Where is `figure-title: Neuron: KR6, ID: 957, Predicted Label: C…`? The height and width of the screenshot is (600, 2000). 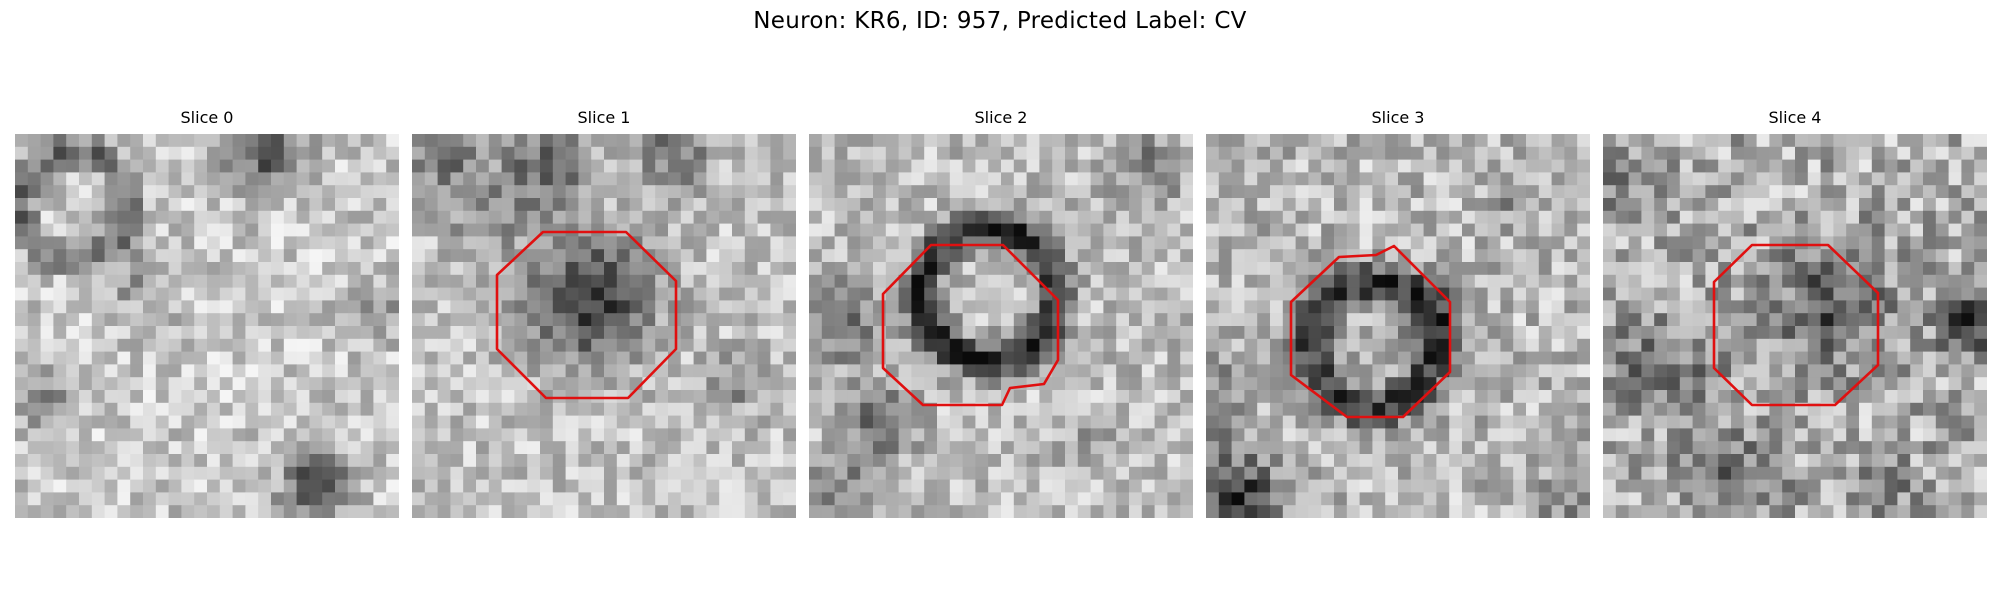 figure-title: Neuron: KR6, ID: 957, Predicted Label: C… is located at coordinates (1000, 21).